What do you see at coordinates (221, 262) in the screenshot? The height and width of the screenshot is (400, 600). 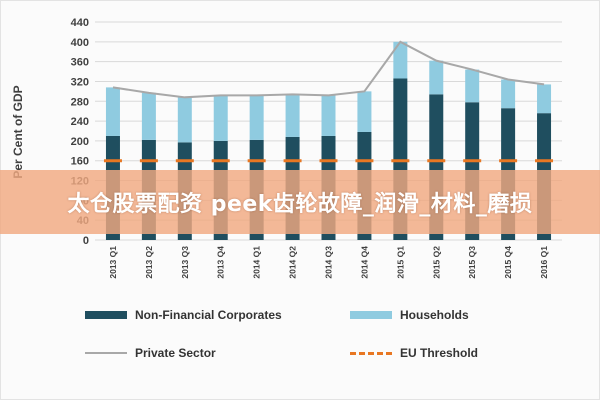 I see `x-tick-label: 2013 Q4` at bounding box center [221, 262].